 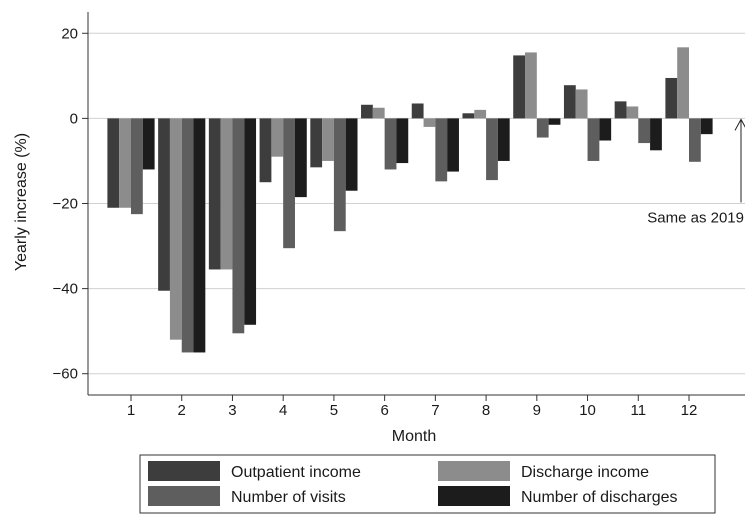 I want to click on bar-series2-month5, so click(x=339, y=175).